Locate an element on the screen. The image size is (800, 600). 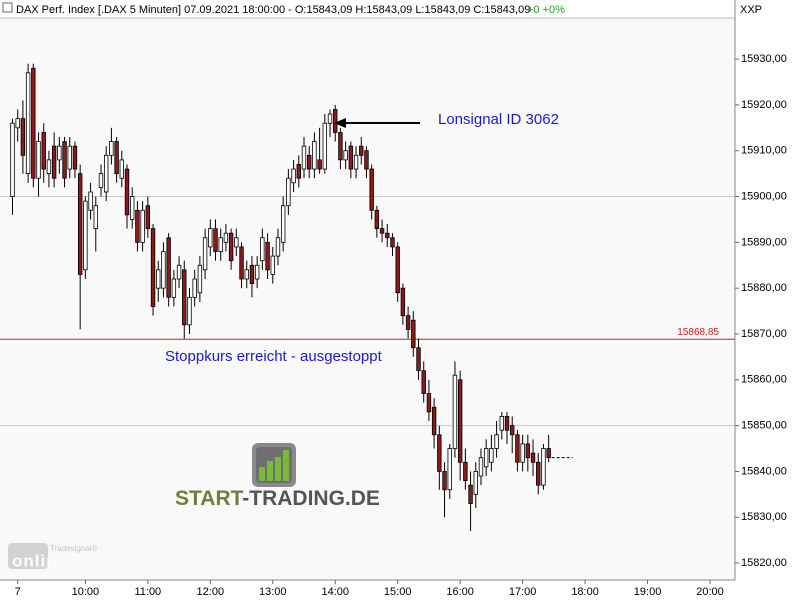
x-tick-label: 7 is located at coordinates (18, 592).